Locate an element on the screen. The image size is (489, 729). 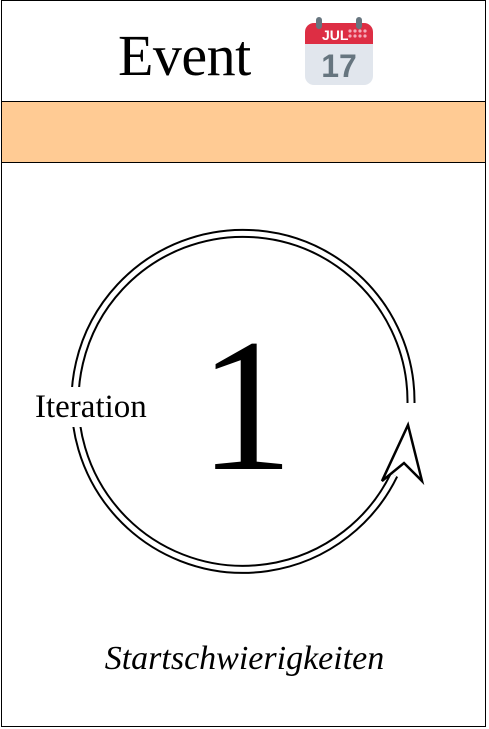
iteration-number: 1 is located at coordinates (246, 406).